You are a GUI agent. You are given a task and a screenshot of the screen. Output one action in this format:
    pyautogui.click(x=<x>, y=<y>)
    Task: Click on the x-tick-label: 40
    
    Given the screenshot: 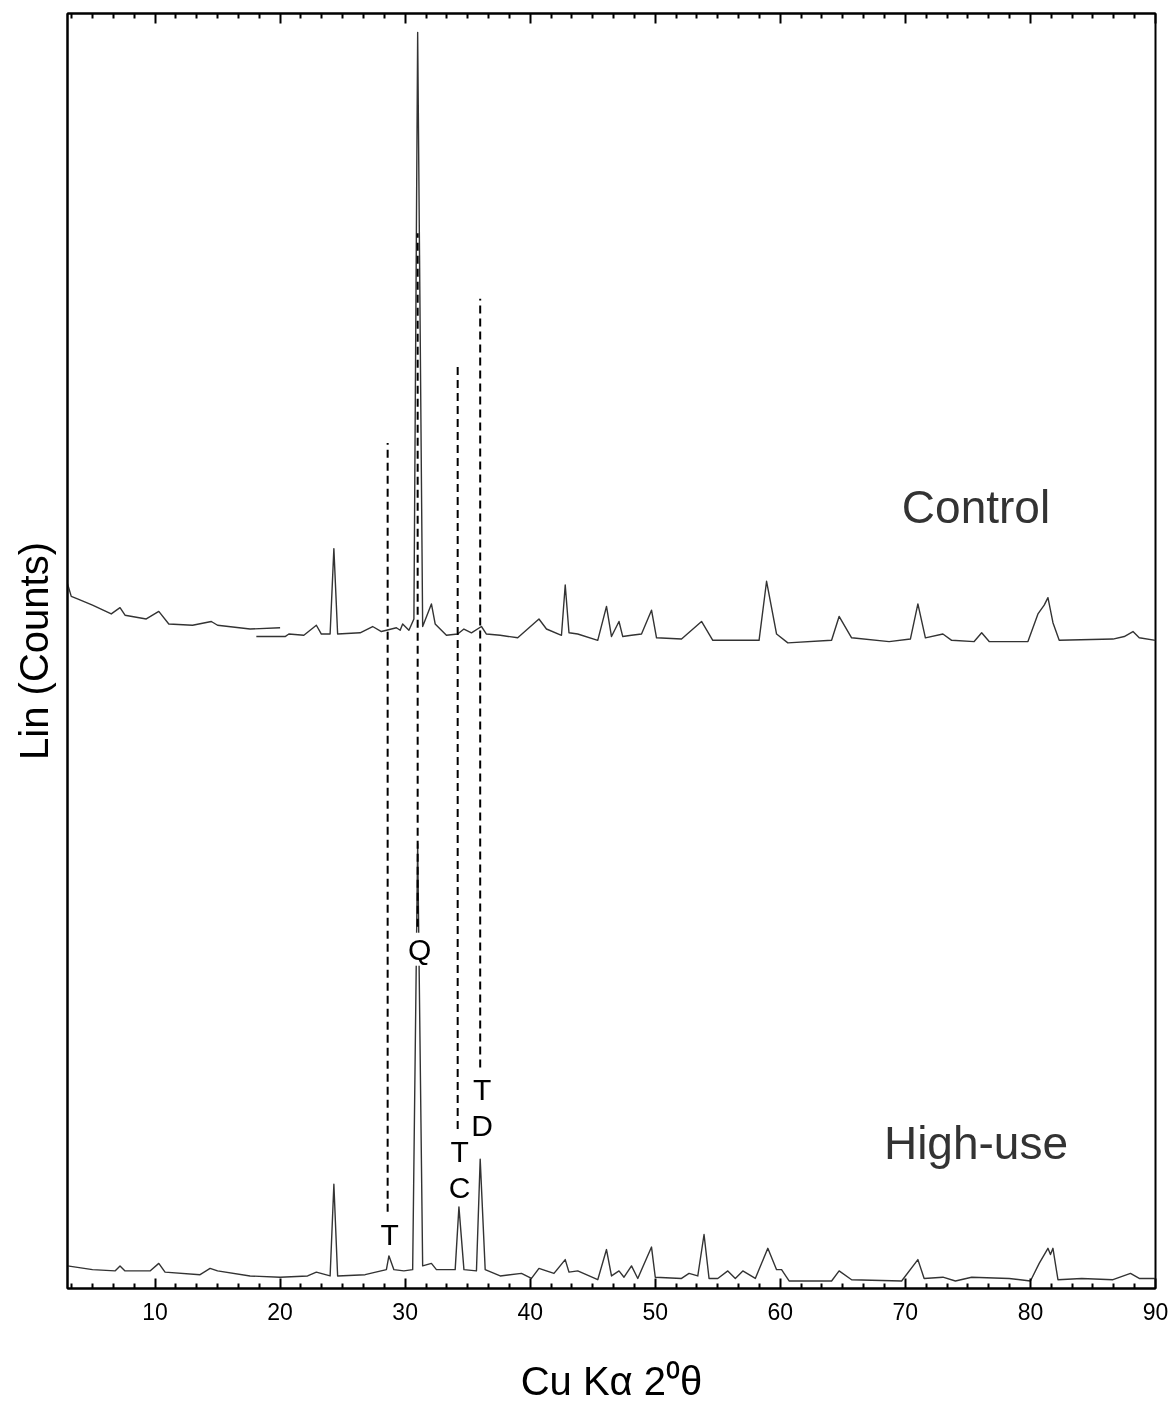 What is the action you would take?
    pyautogui.click(x=530, y=1311)
    